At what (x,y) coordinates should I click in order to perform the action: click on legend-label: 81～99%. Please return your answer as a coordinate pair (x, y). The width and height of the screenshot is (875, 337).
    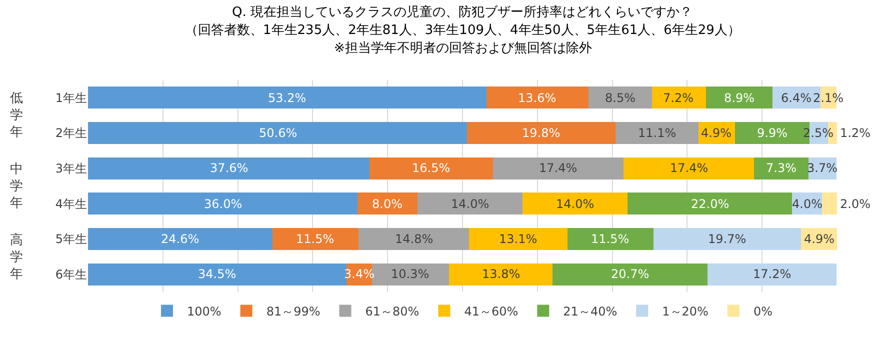
    Looking at the image, I should click on (293, 311).